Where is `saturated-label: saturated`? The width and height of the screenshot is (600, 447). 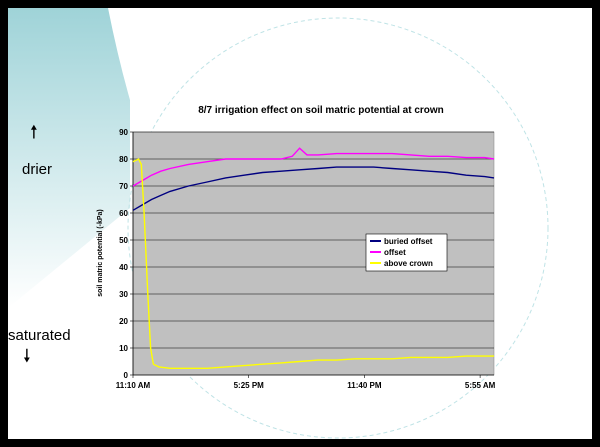 saturated-label: saturated is located at coordinates (39, 335).